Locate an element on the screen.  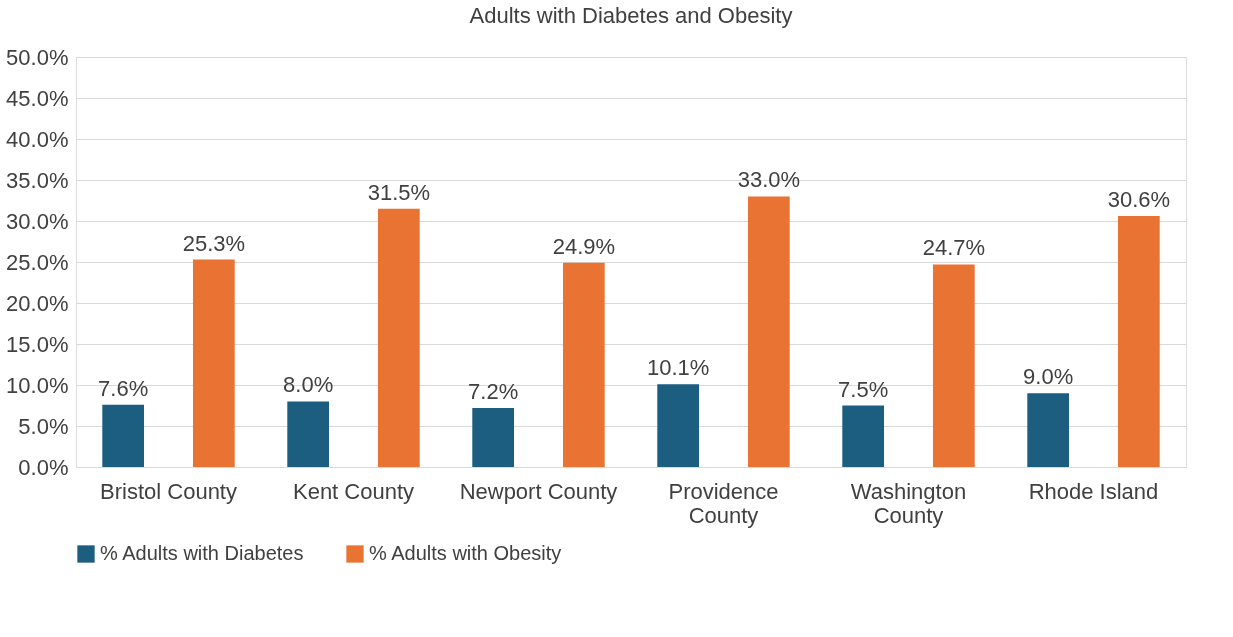
x-tick-label: Bristol County is located at coordinates (168, 491).